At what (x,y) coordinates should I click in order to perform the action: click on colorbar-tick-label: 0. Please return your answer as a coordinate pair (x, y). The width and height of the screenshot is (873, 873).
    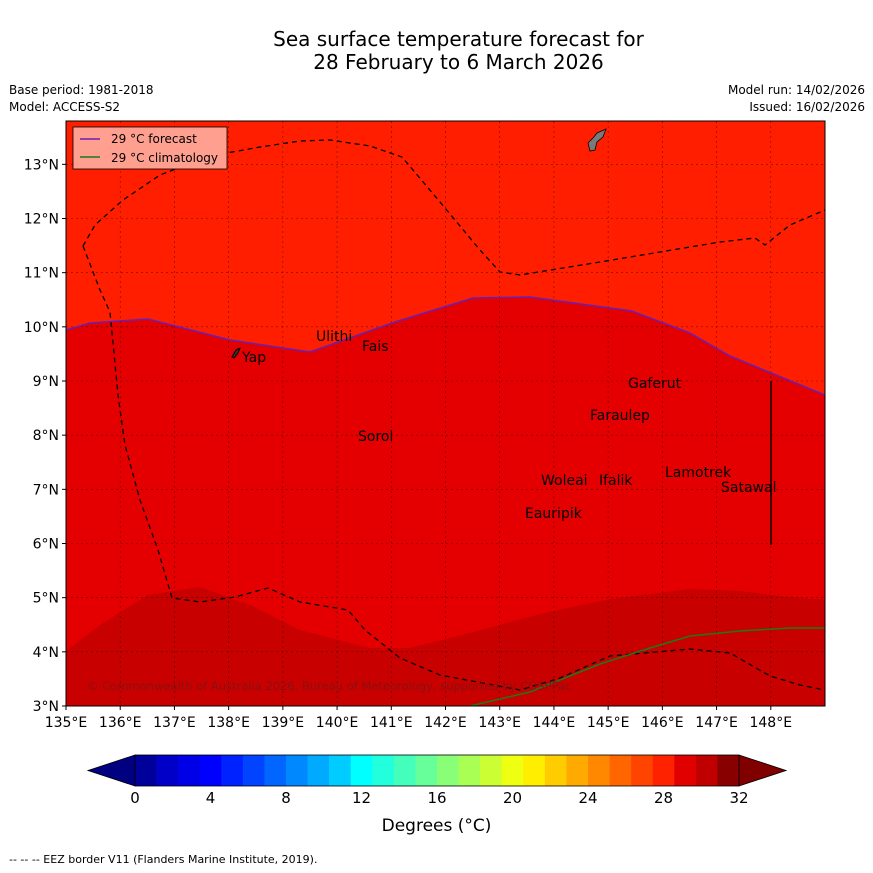
    Looking at the image, I should click on (135, 798).